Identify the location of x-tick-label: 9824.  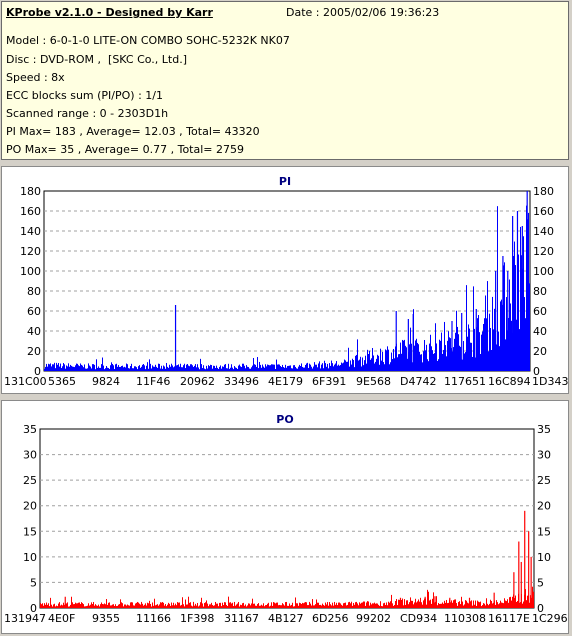
(106, 381).